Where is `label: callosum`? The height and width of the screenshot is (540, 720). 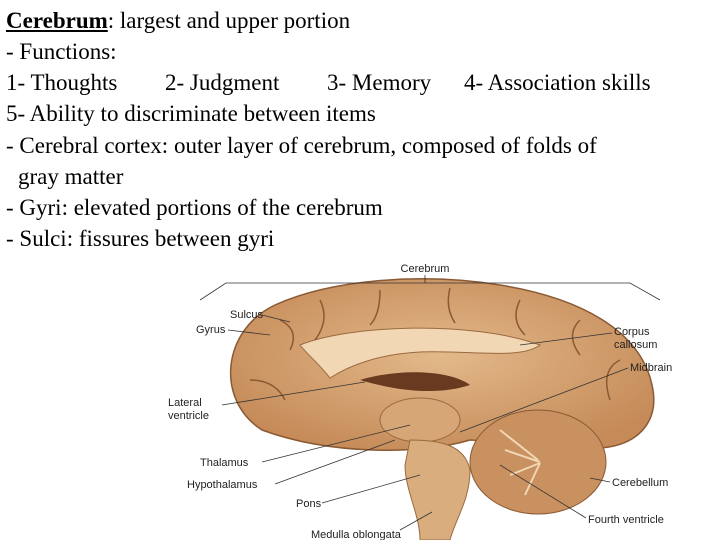 label: callosum is located at coordinates (635, 345).